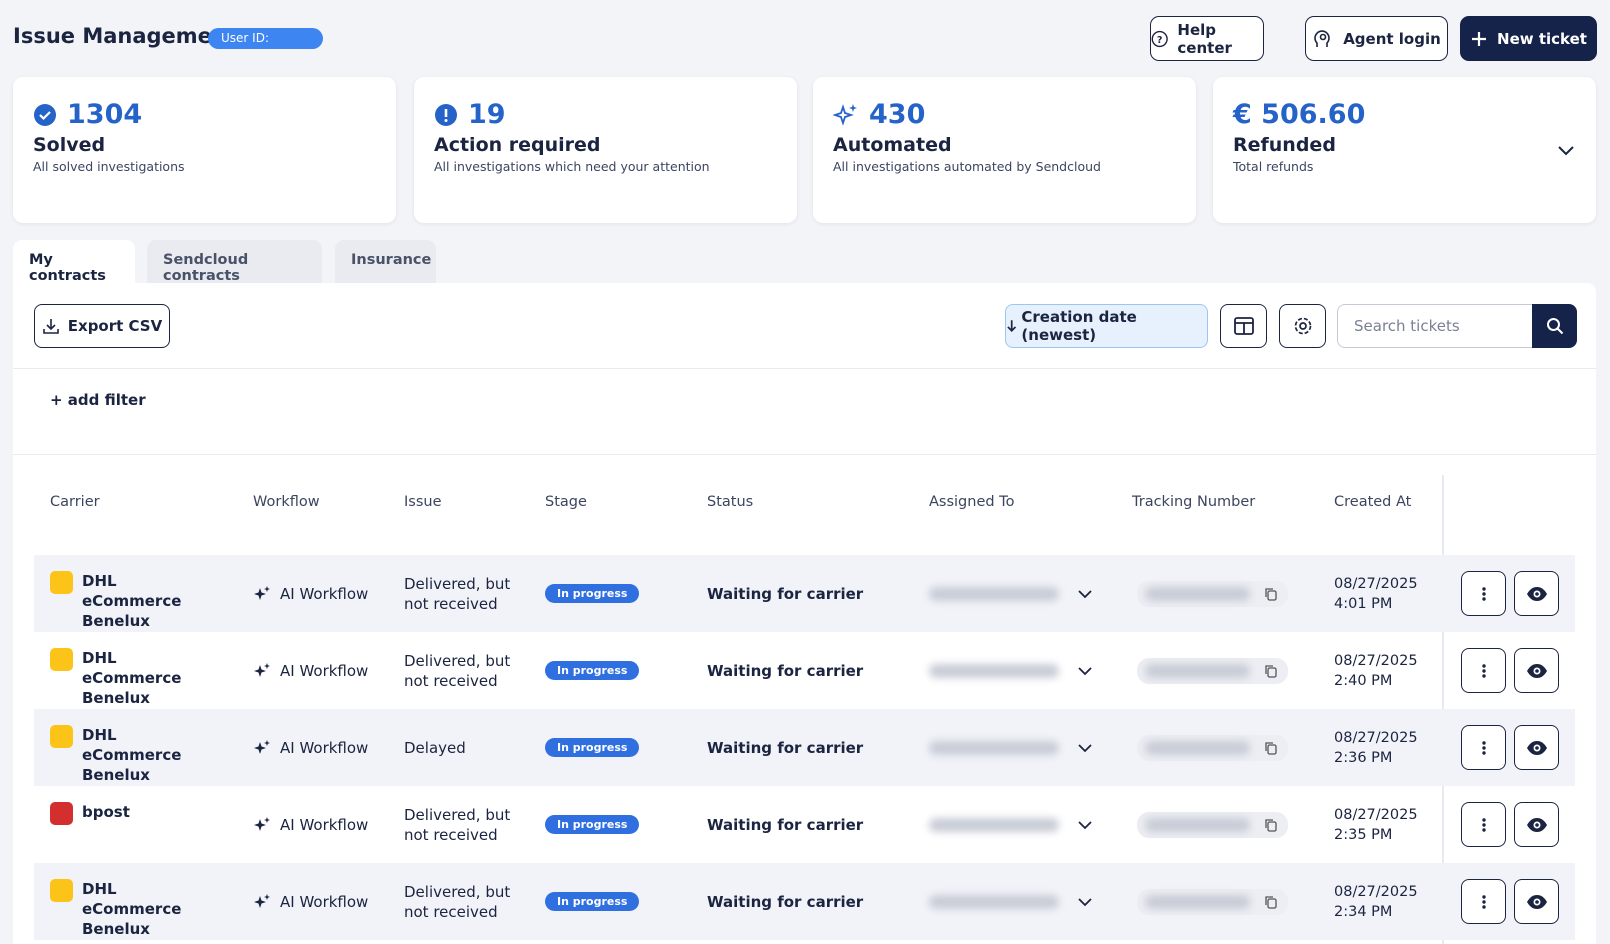 The height and width of the screenshot is (944, 1610). I want to click on search-input: Search tickets, so click(1434, 326).